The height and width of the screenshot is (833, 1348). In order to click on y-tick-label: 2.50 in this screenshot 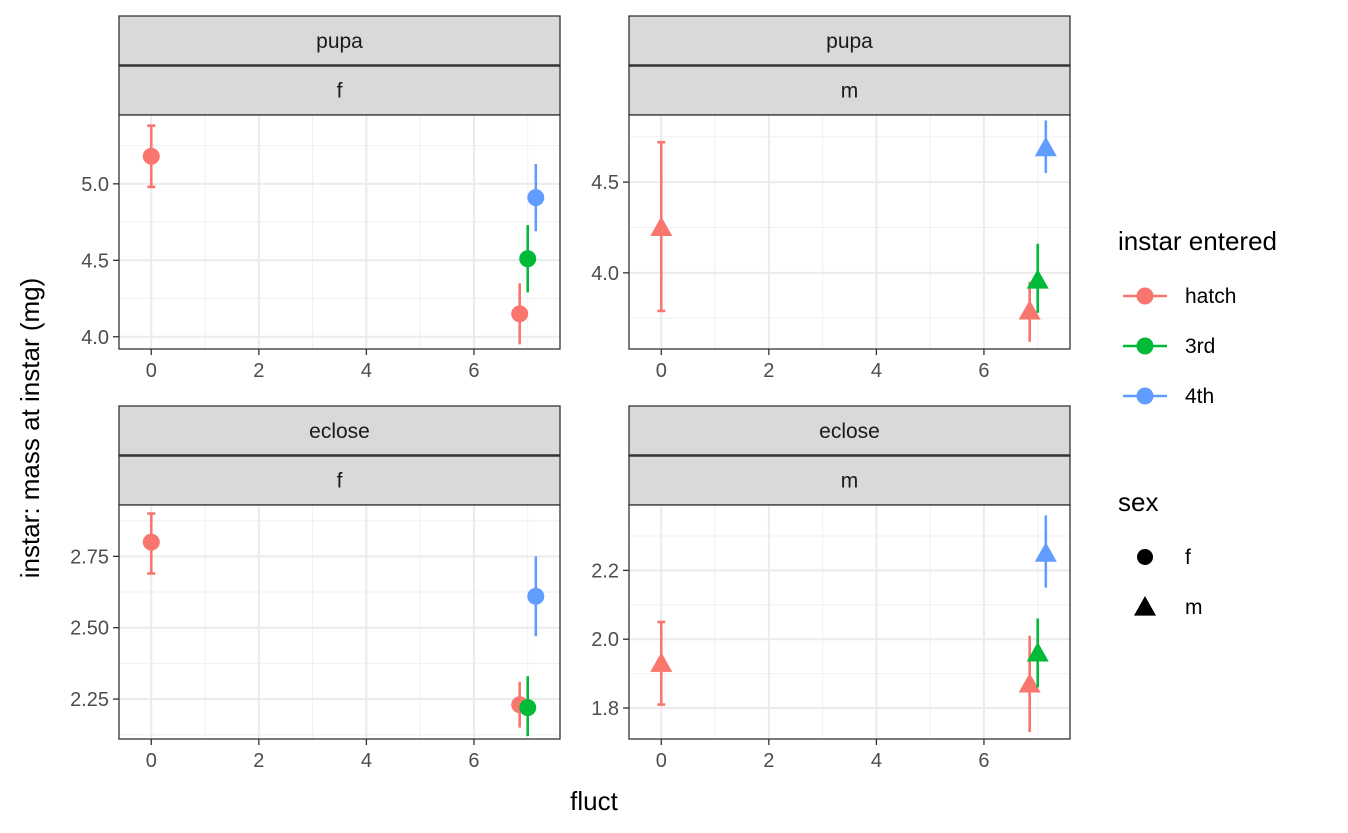, I will do `click(89, 629)`.